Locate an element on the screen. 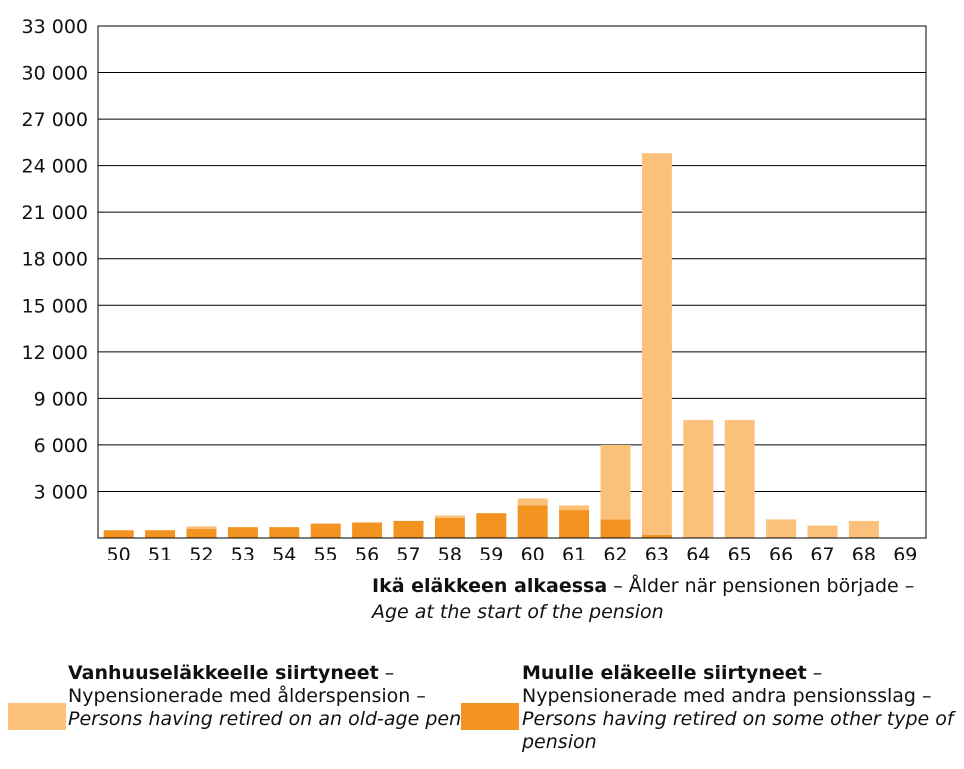 Image resolution: width=964 pixels, height=769 pixels. x-tick-label: 55 is located at coordinates (326, 552).